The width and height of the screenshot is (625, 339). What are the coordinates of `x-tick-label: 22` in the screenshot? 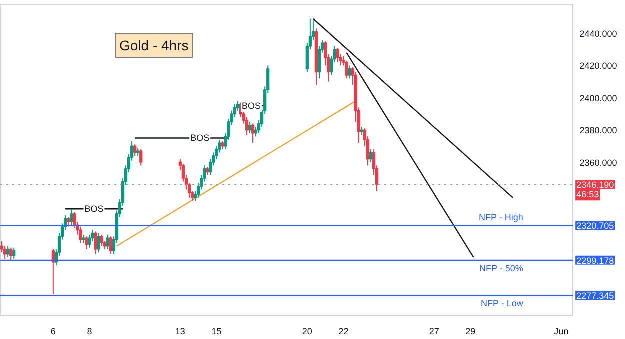 It's located at (343, 331).